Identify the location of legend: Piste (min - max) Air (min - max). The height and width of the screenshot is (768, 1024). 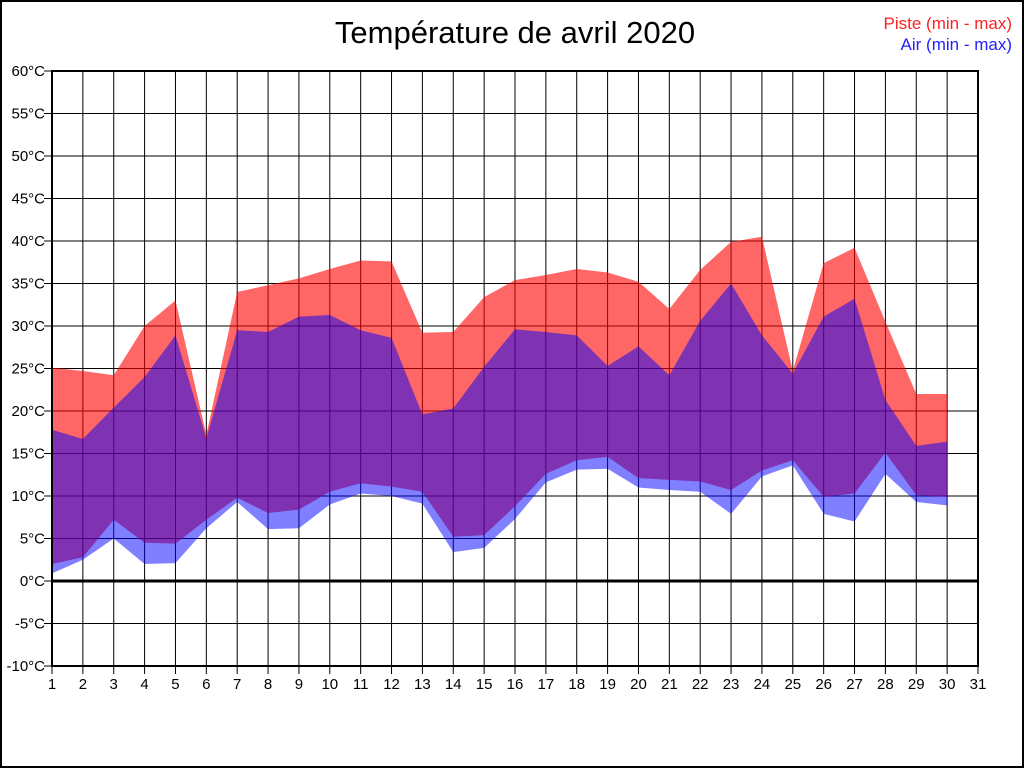
(948, 34).